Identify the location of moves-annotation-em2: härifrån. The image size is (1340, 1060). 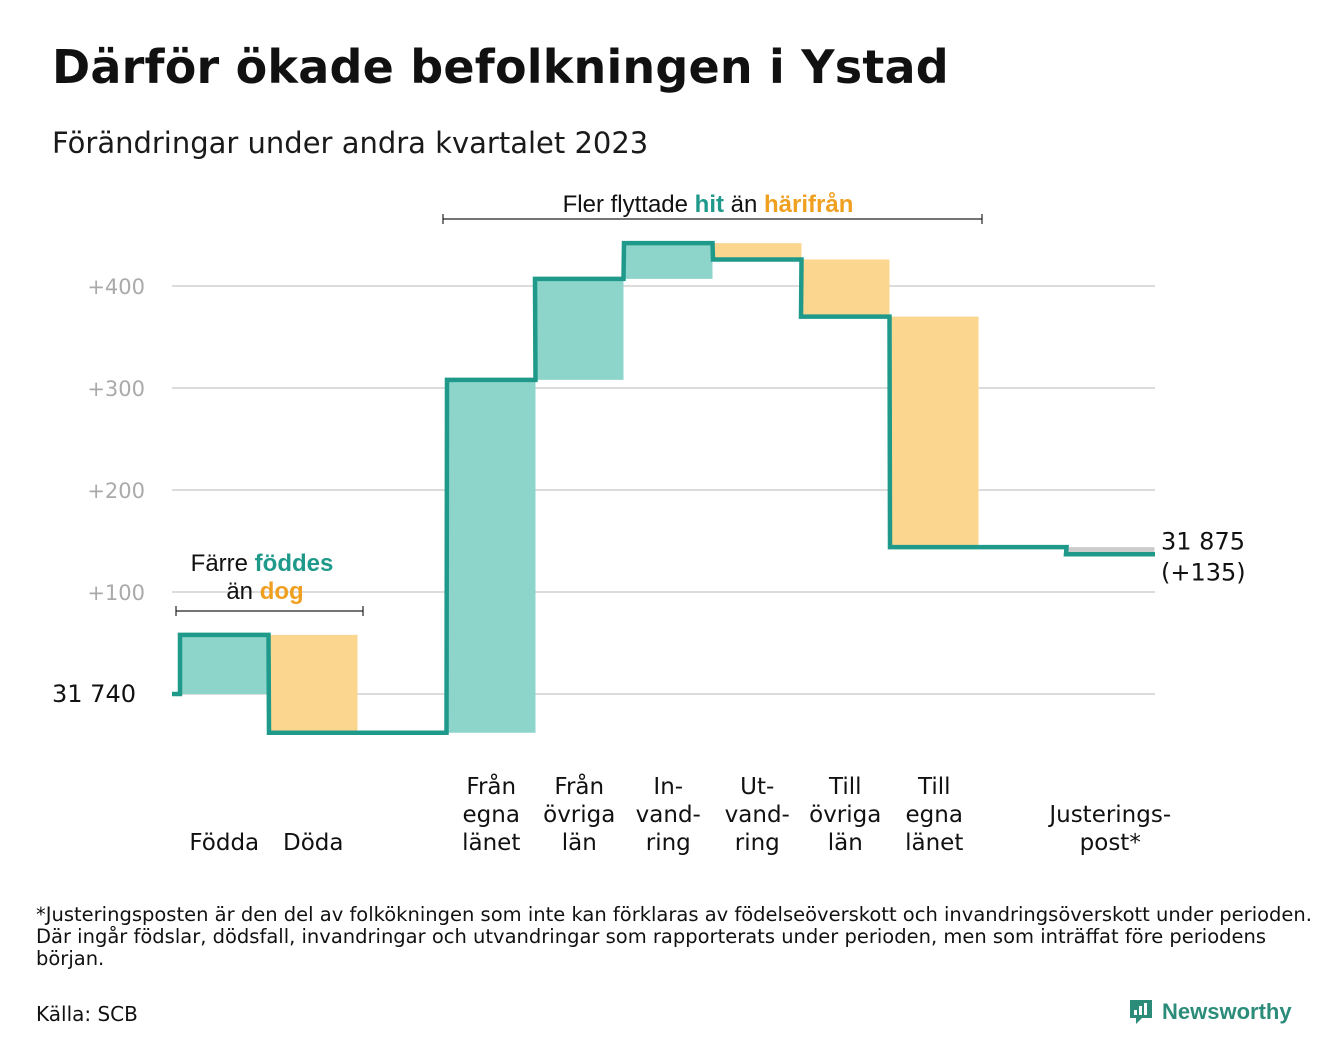
(808, 204).